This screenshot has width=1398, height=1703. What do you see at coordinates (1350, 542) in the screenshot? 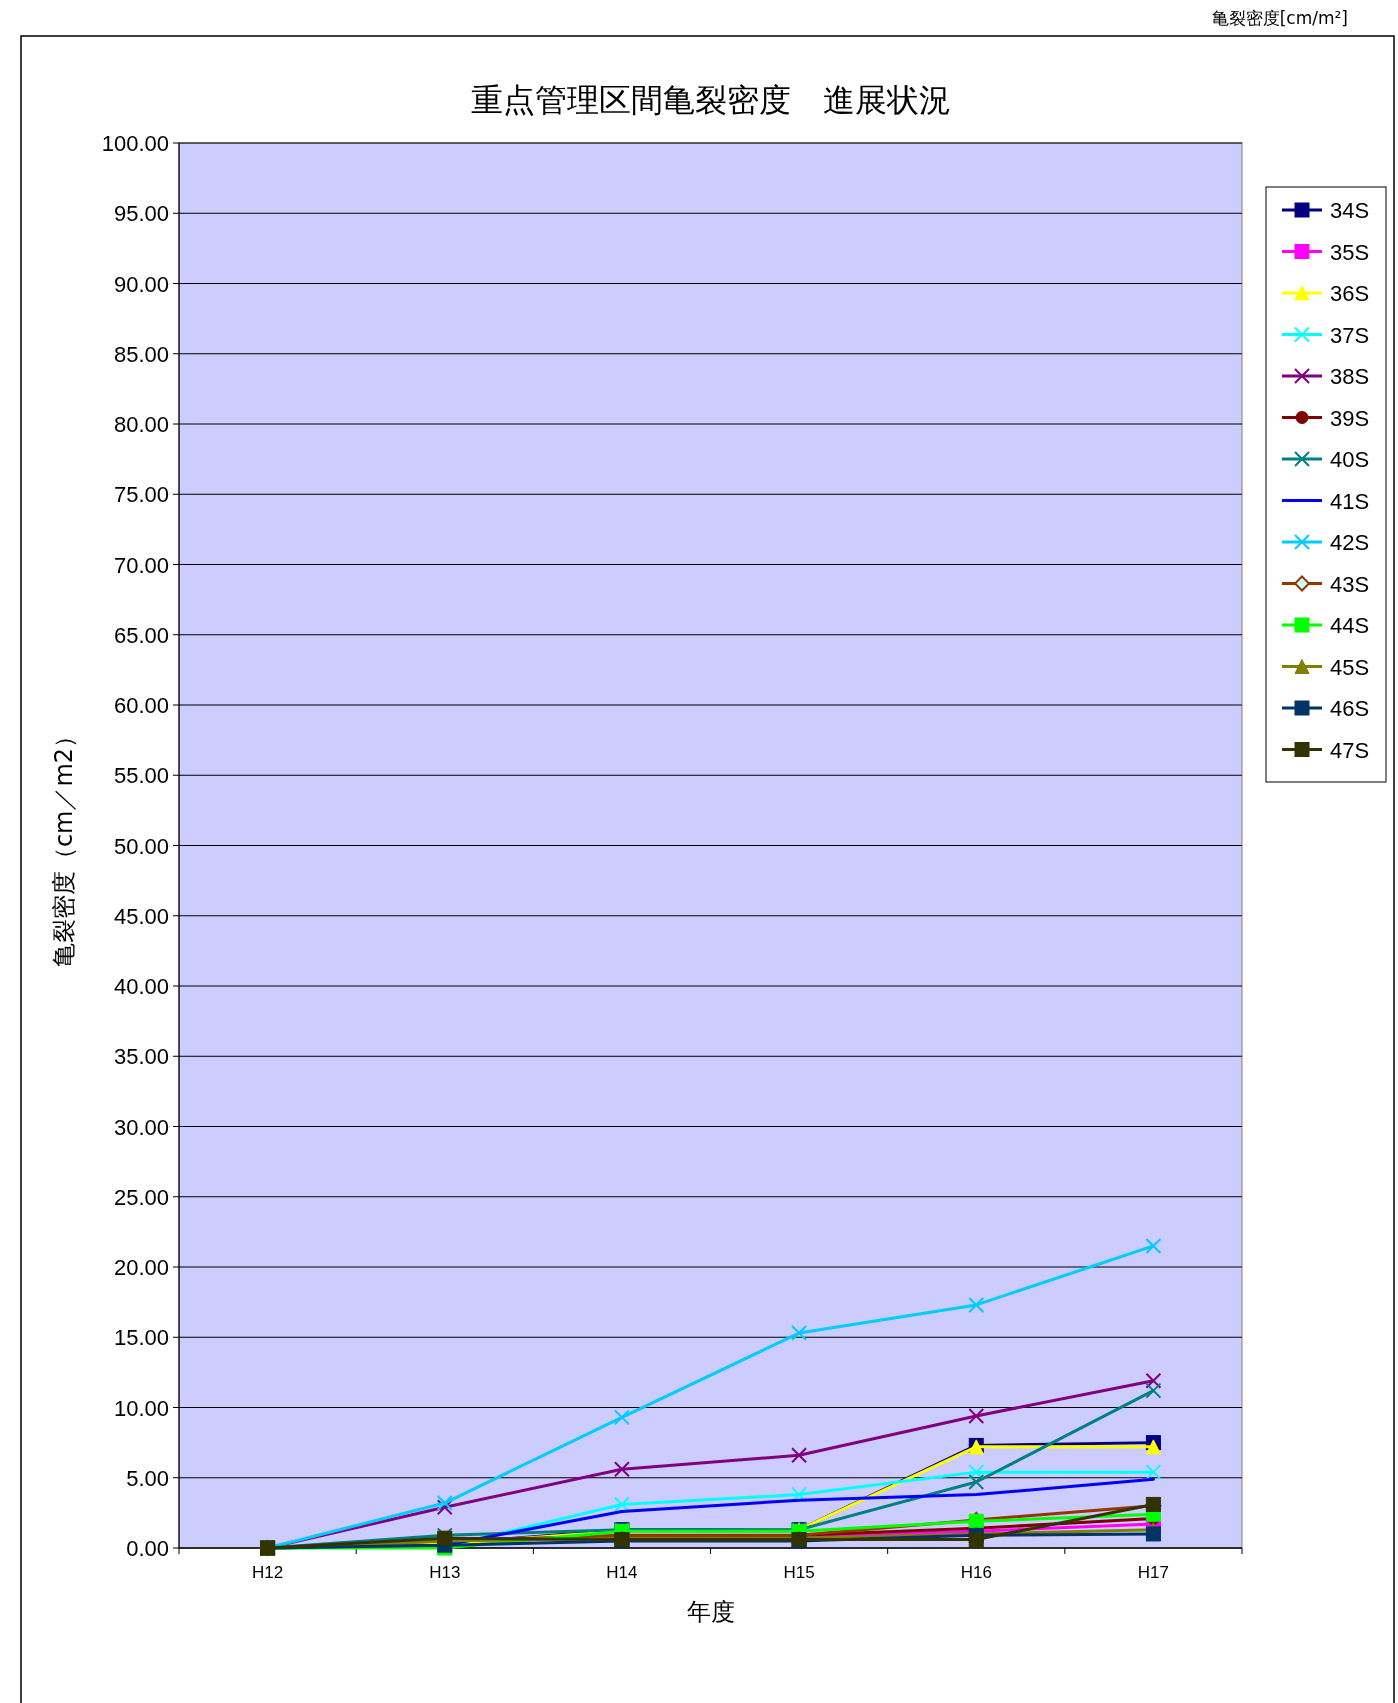
I see `legend-label: 42S` at bounding box center [1350, 542].